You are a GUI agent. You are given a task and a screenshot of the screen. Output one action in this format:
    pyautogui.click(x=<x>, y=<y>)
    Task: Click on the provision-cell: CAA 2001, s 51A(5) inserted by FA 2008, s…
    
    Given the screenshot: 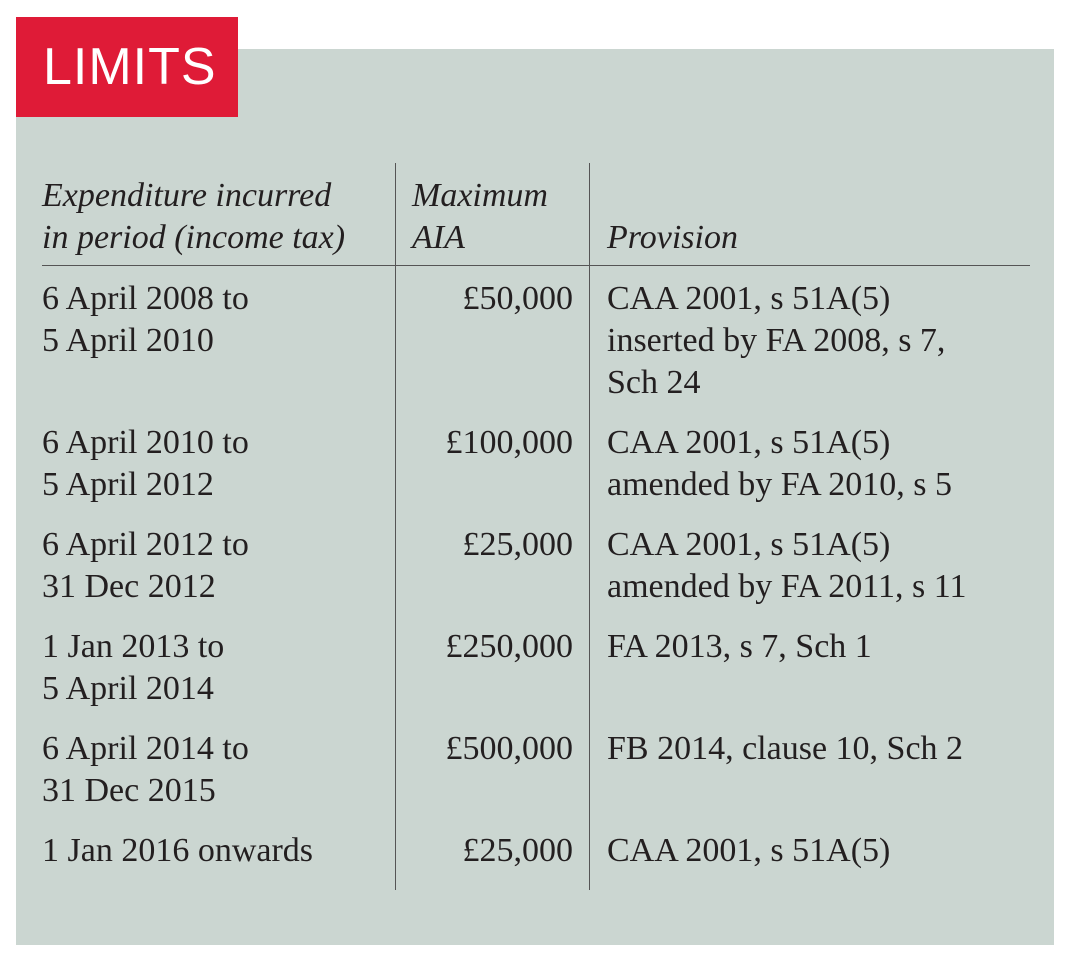 What is the action you would take?
    pyautogui.click(x=810, y=338)
    